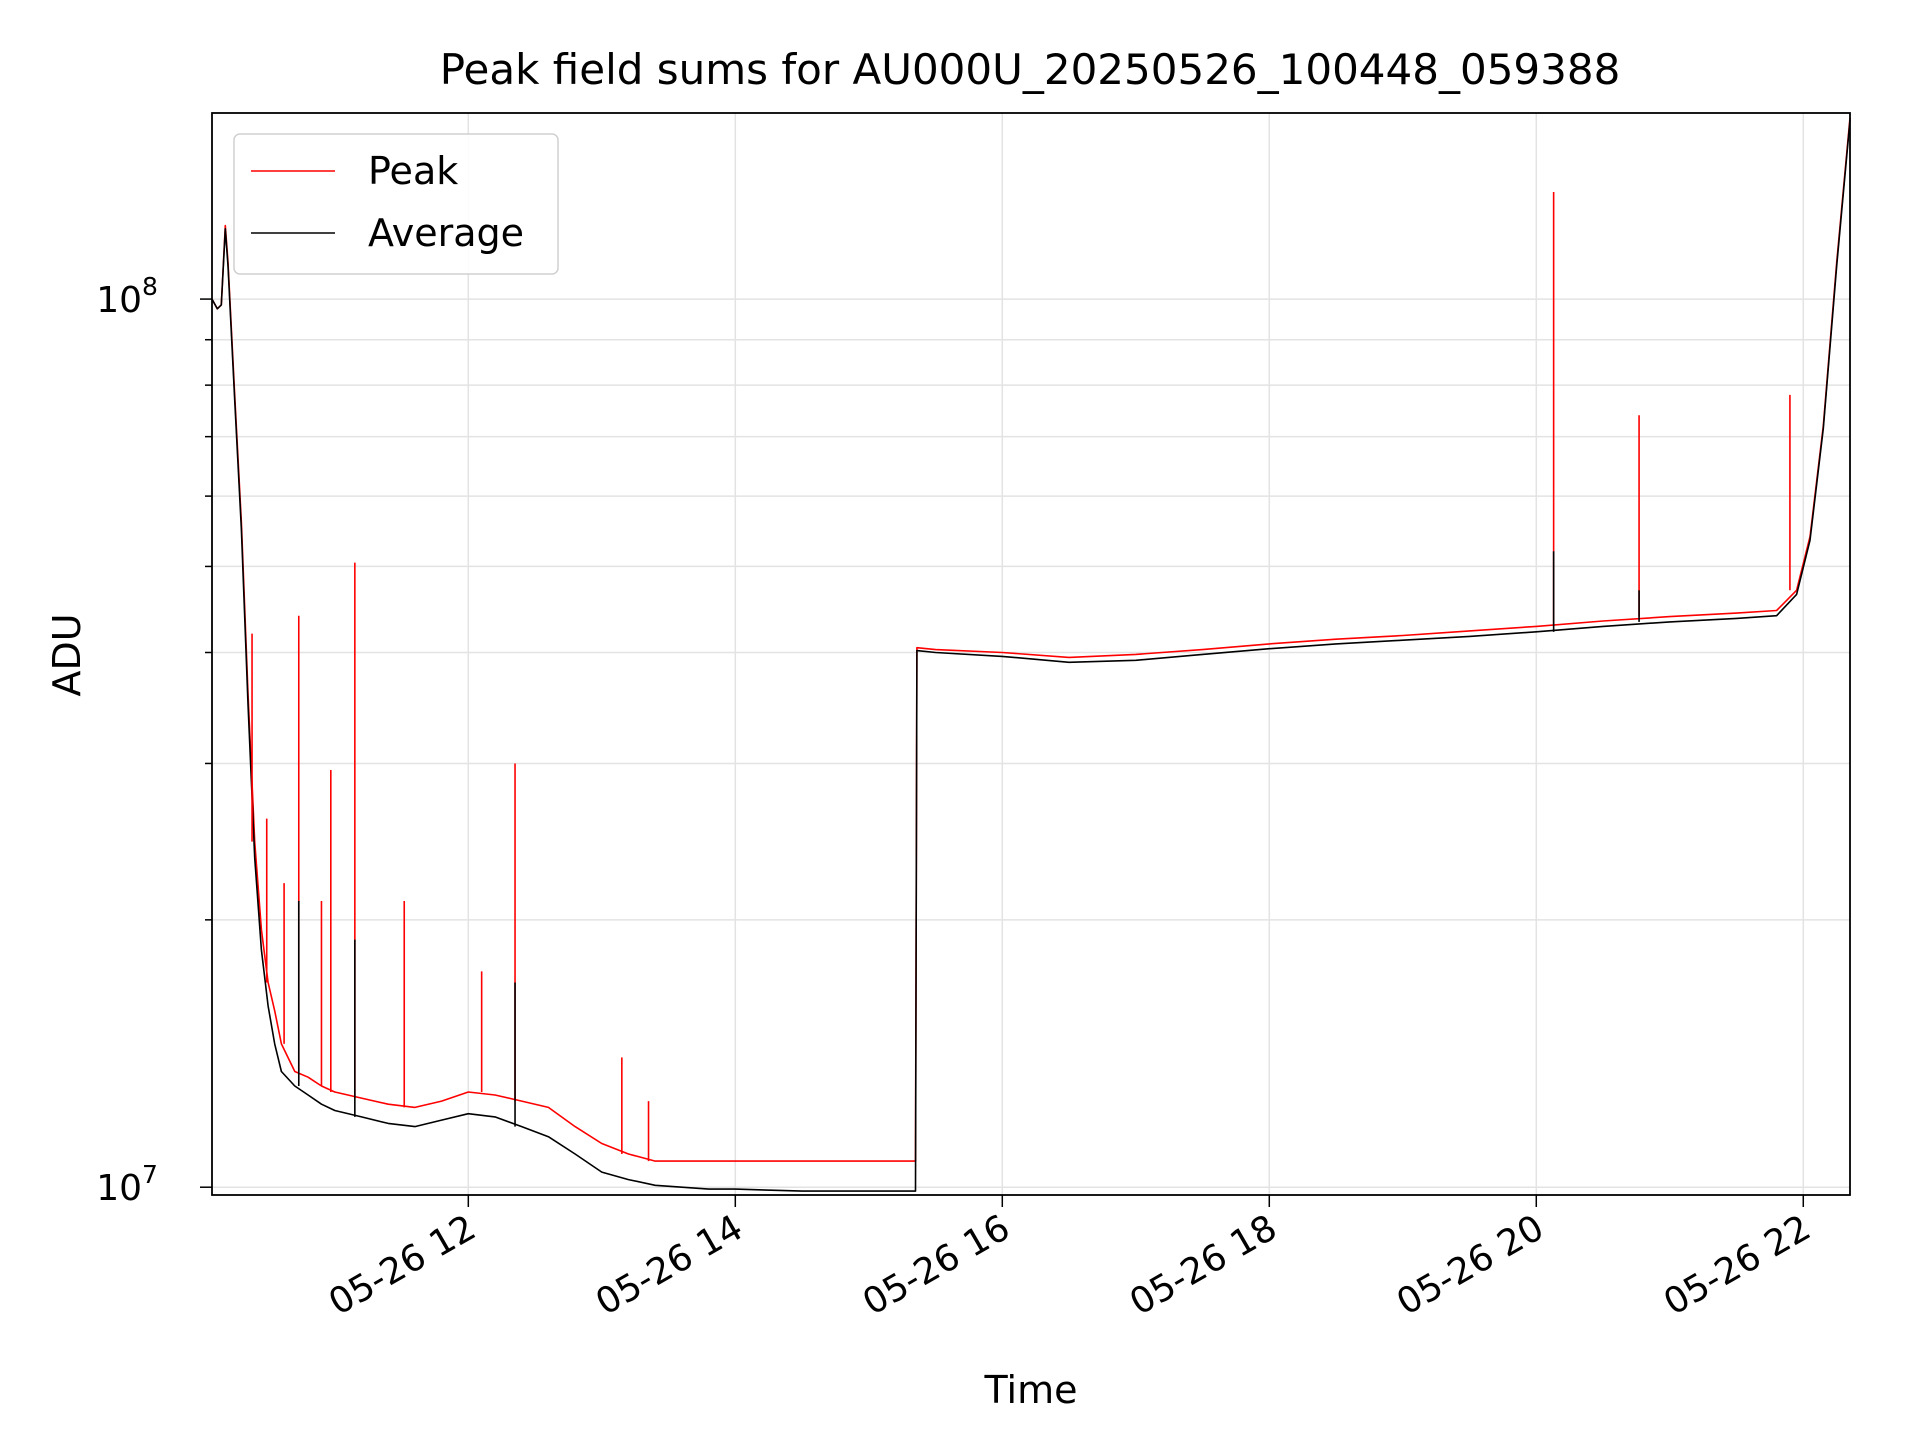 This screenshot has height=1440, width=1920. What do you see at coordinates (1470, 1265) in the screenshot?
I see `x-tick-label: 05-26 20` at bounding box center [1470, 1265].